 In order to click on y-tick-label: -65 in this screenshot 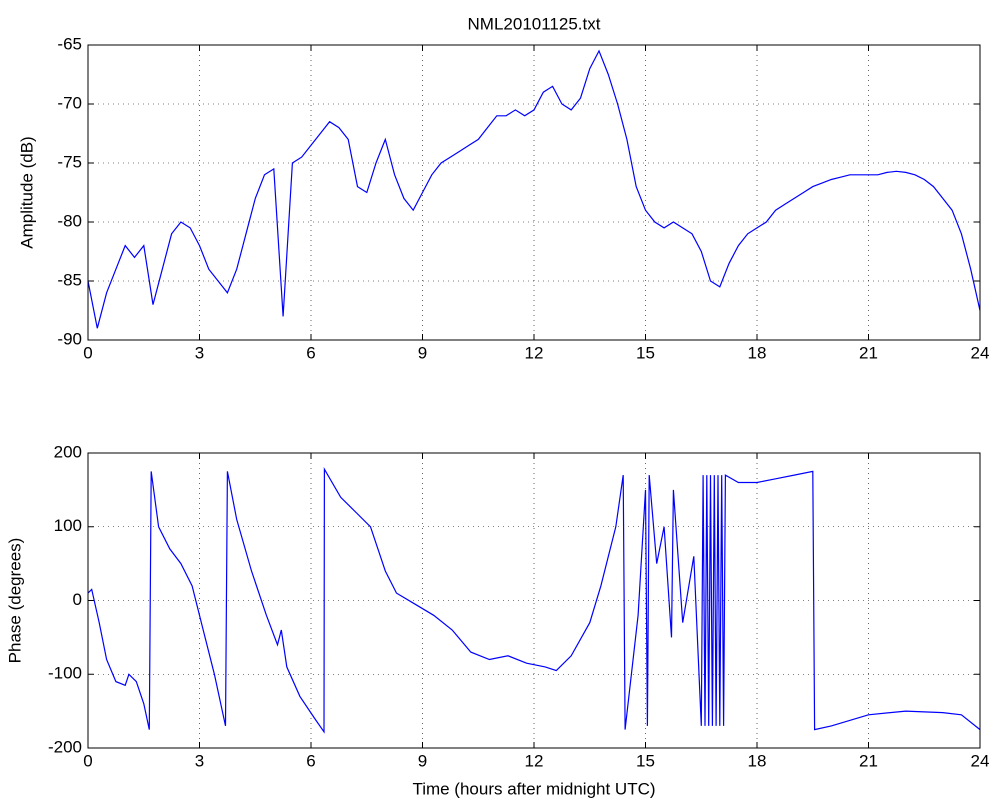, I will do `click(69, 43)`.